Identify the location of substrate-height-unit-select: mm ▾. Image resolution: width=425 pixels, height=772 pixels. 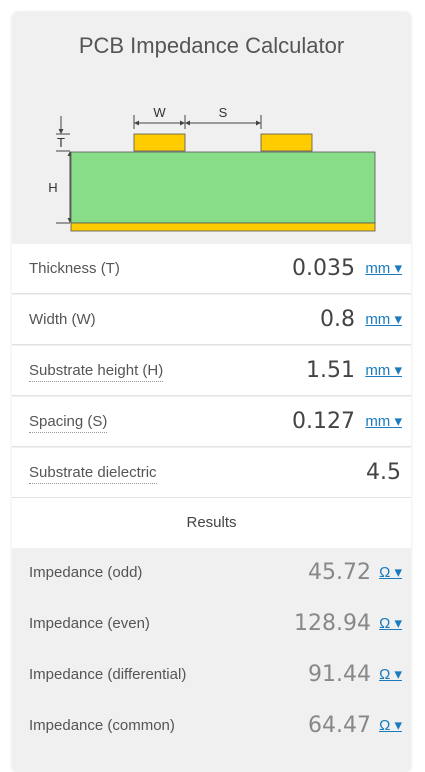
(383, 370).